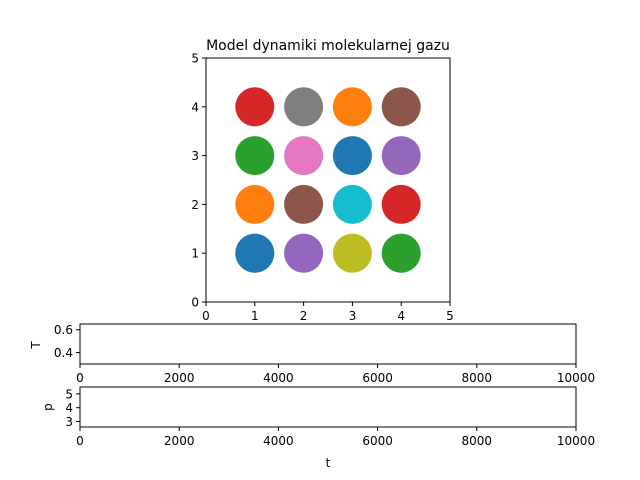 Image resolution: width=640 pixels, height=480 pixels. Describe the element at coordinates (328, 344) in the screenshot. I see `temperature-axes-frame` at that location.